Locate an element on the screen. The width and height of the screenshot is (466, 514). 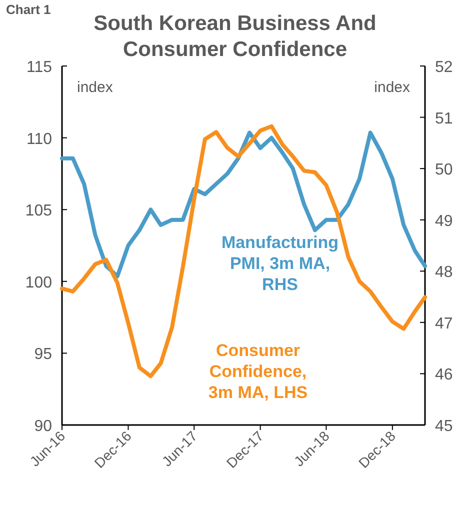
y2-tick-label: 46 is located at coordinates (444, 375).